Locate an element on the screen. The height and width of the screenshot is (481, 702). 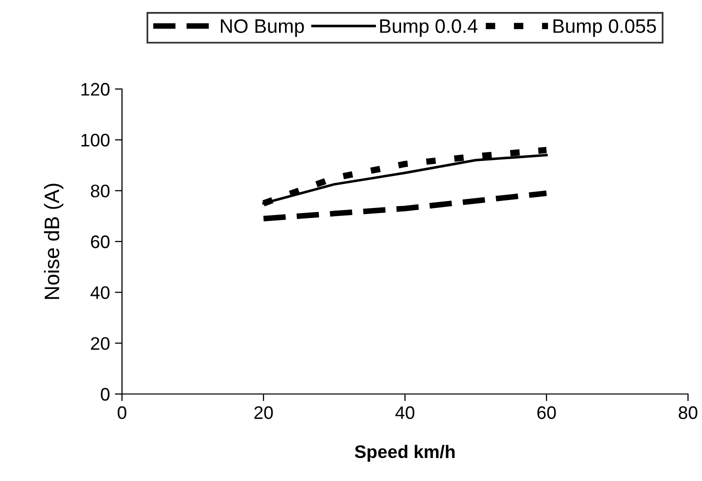
x-tick-label: 20 is located at coordinates (263, 413).